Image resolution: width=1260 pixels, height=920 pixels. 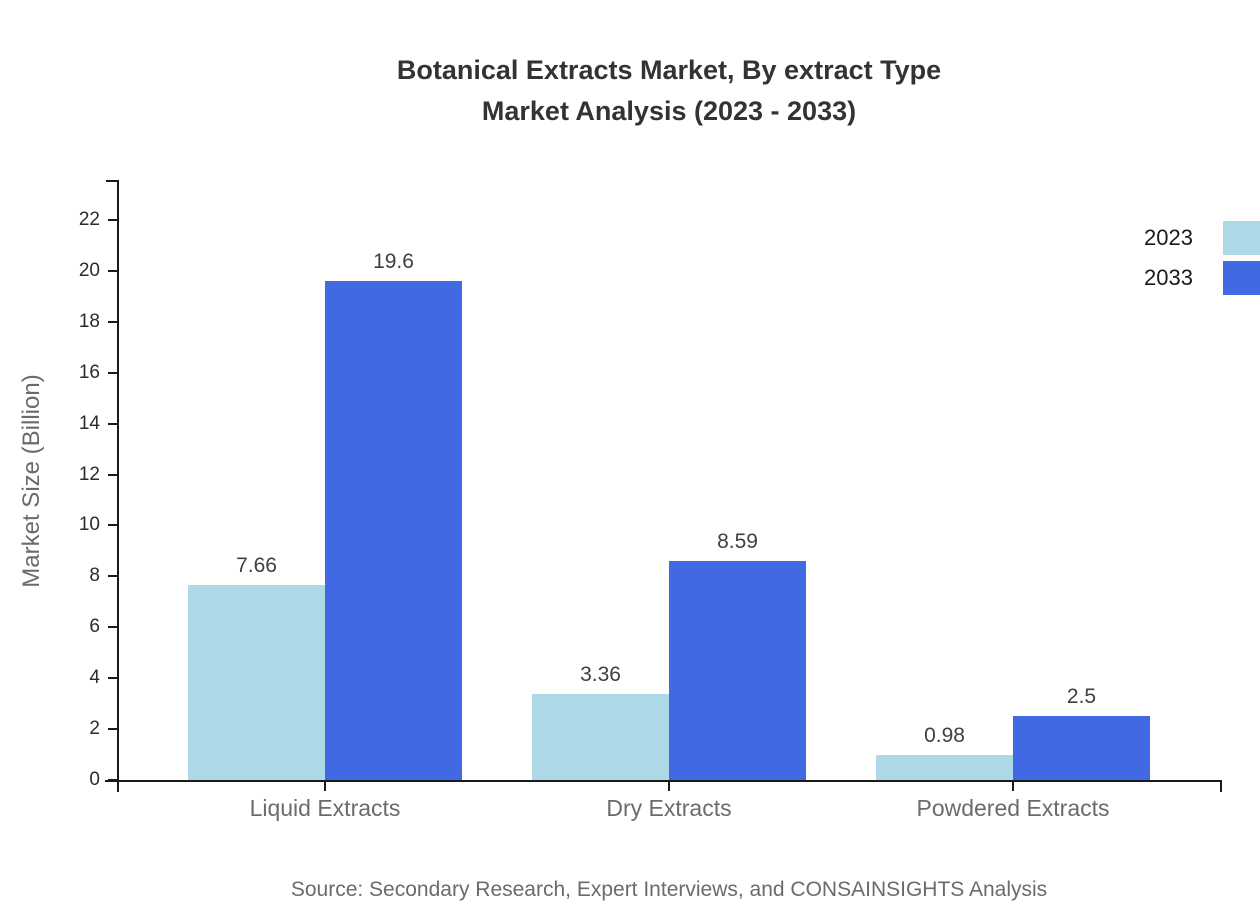 I want to click on y-axis-end-cap, so click(x=112, y=181).